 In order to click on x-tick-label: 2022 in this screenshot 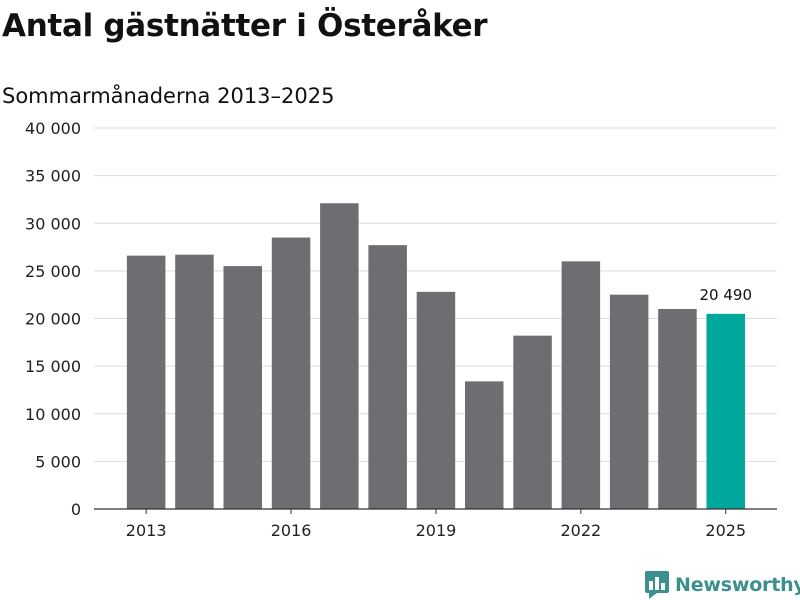, I will do `click(580, 530)`.